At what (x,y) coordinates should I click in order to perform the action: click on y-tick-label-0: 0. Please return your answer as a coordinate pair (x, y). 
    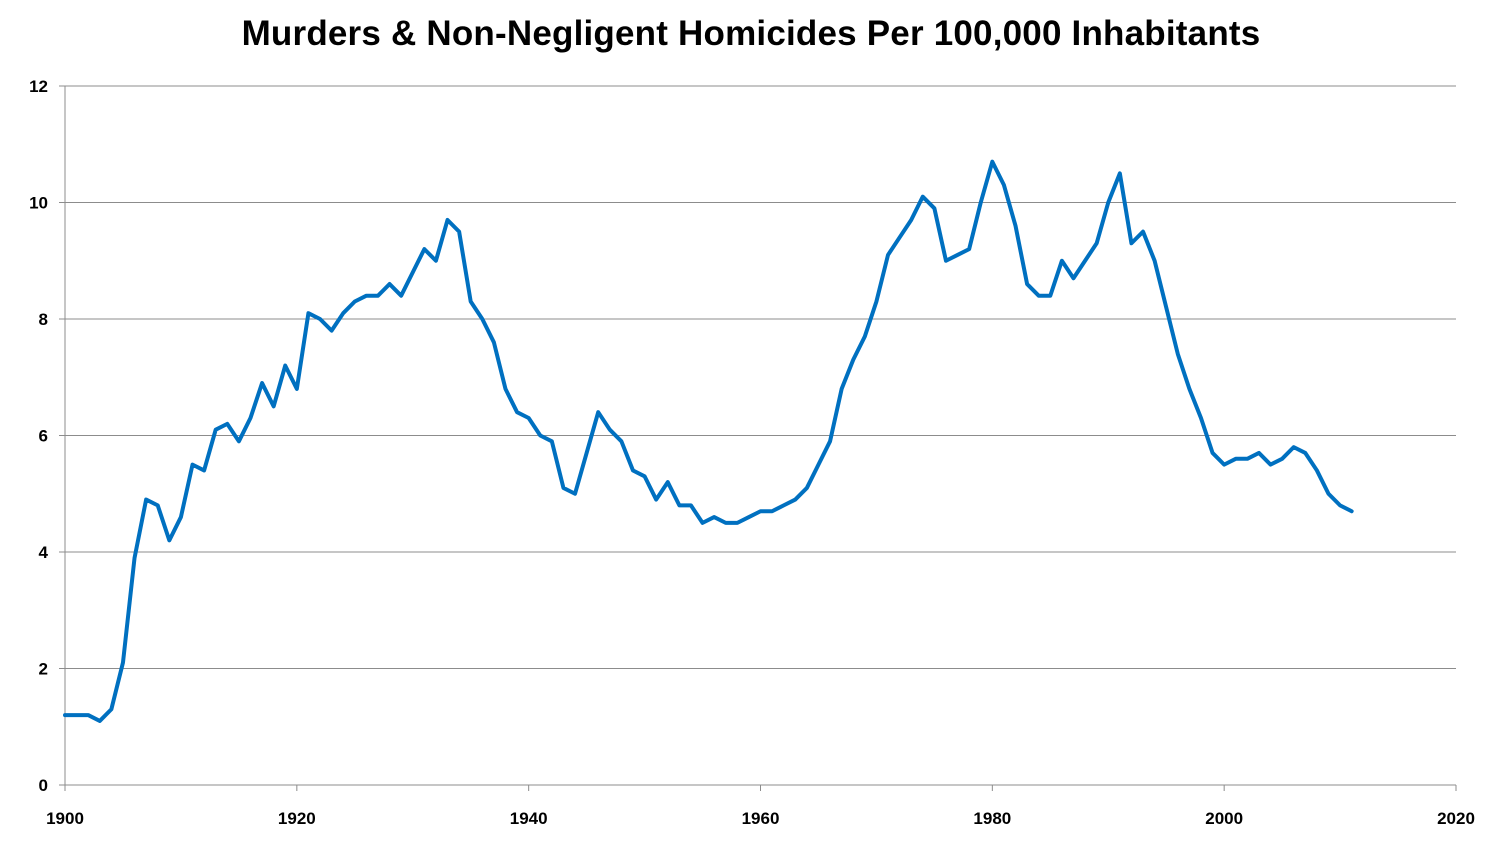
    Looking at the image, I should click on (43, 785).